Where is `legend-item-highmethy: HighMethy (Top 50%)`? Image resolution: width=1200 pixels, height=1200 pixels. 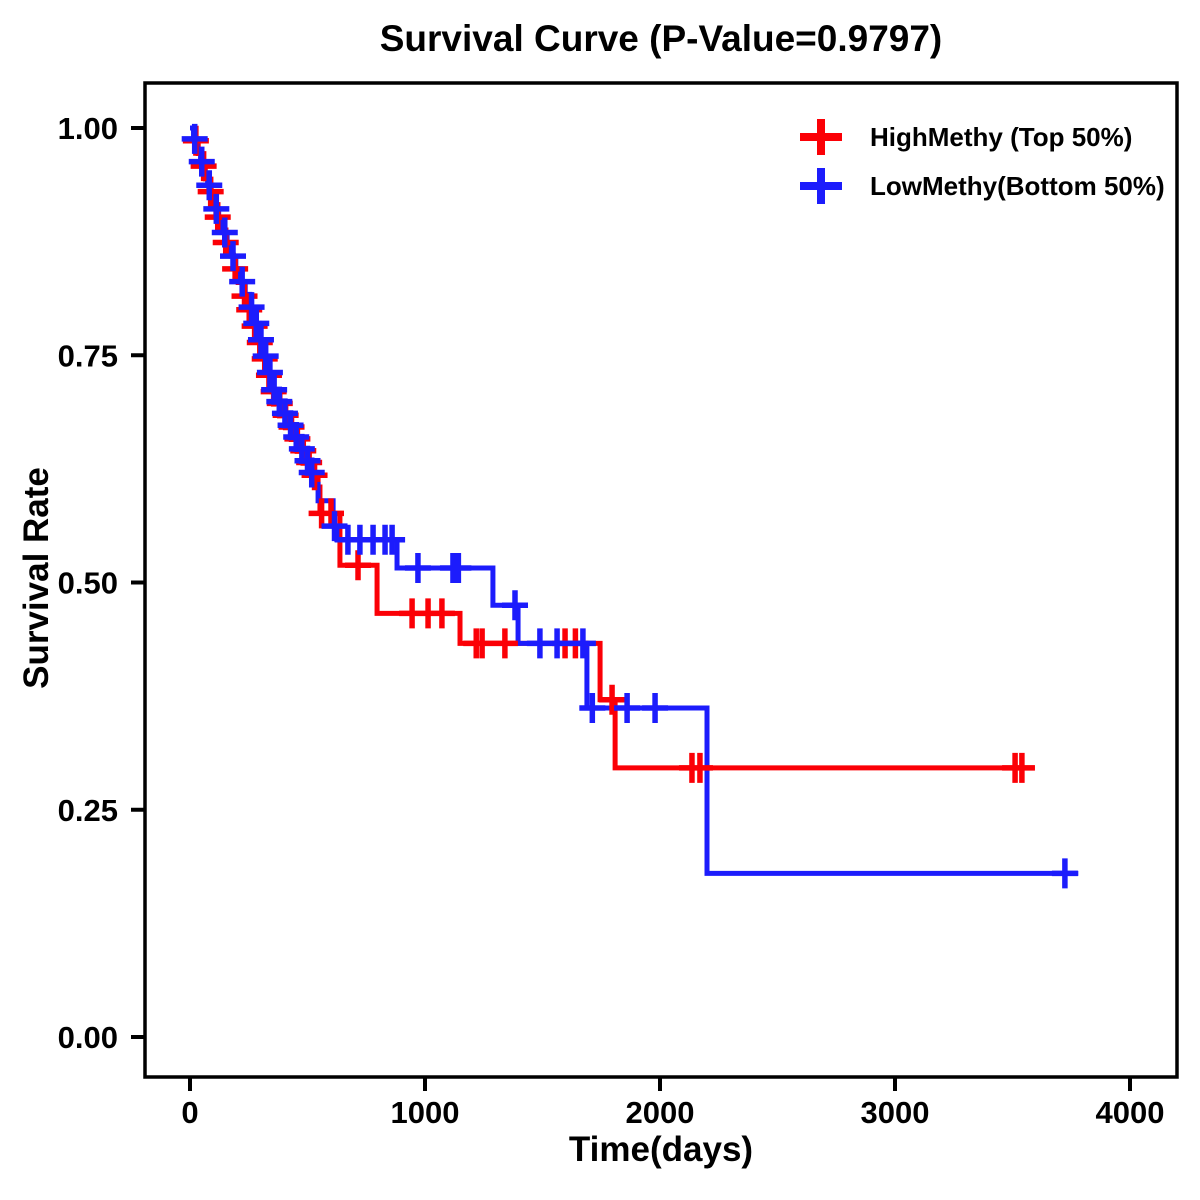
legend-item-highmethy: HighMethy (Top 50%) is located at coordinates (981, 137).